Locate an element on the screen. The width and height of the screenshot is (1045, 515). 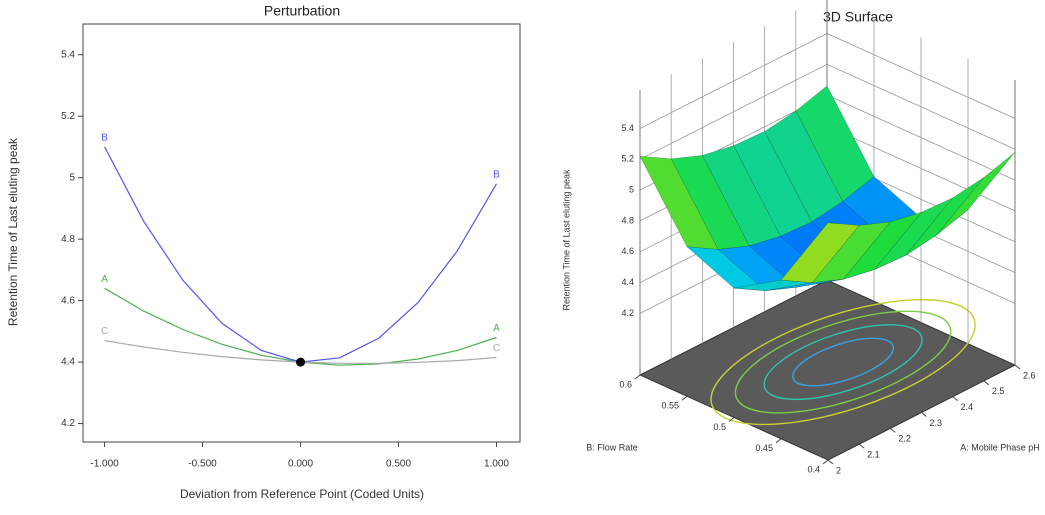
y-axis-title: Retention Time of Last eluting peak is located at coordinates (13, 231).